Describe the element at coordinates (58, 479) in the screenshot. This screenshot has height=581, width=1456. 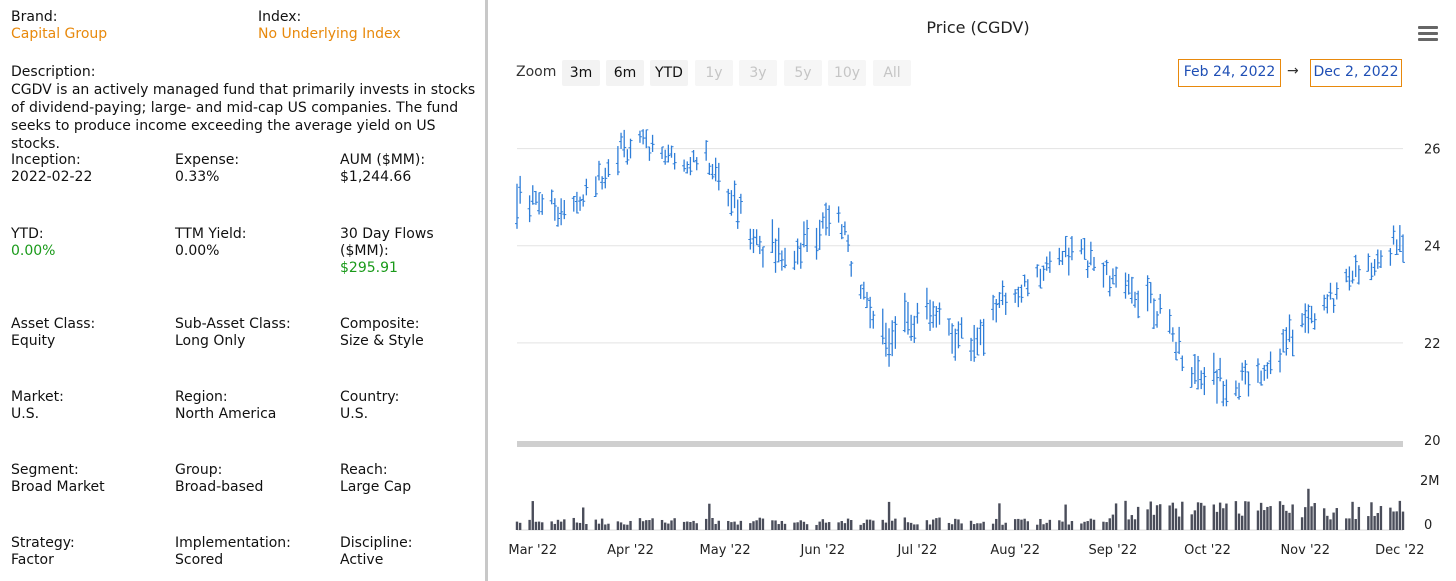
I see `segment-field: Segment: Broad Market` at that location.